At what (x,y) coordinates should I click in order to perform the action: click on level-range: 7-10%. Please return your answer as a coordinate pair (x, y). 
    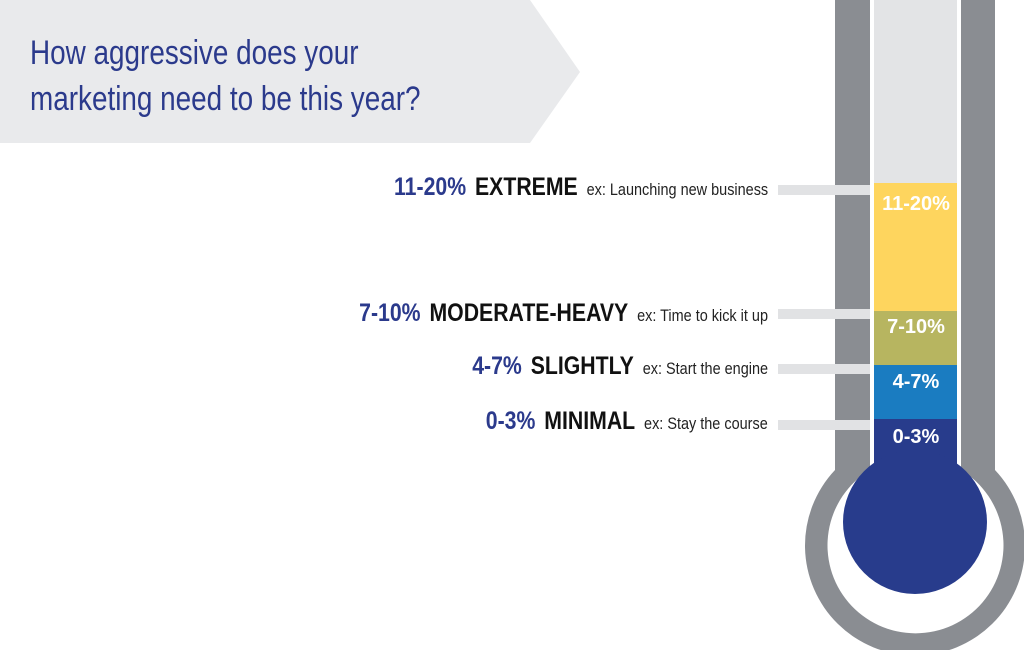
    Looking at the image, I should click on (390, 313).